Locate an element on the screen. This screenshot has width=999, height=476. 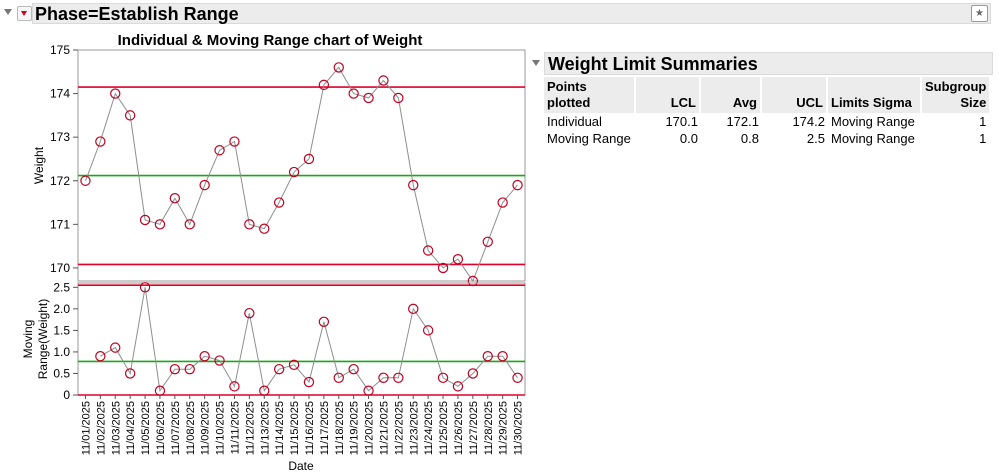
x-tick-label: 11/26/2025 is located at coordinates (459, 428).